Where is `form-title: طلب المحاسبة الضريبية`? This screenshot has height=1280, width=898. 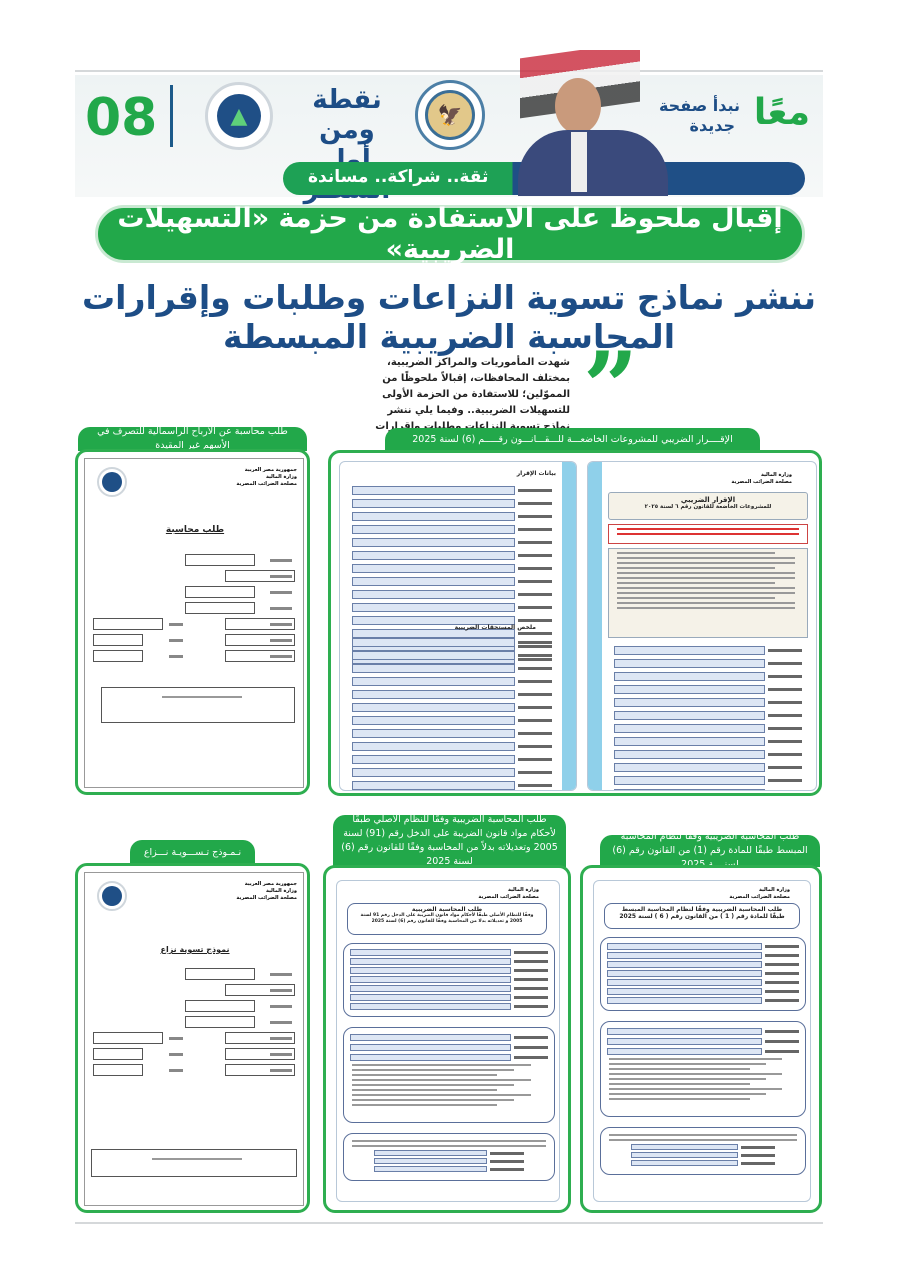
form-title: طلب المحاسبة الضريبية is located at coordinates (447, 909).